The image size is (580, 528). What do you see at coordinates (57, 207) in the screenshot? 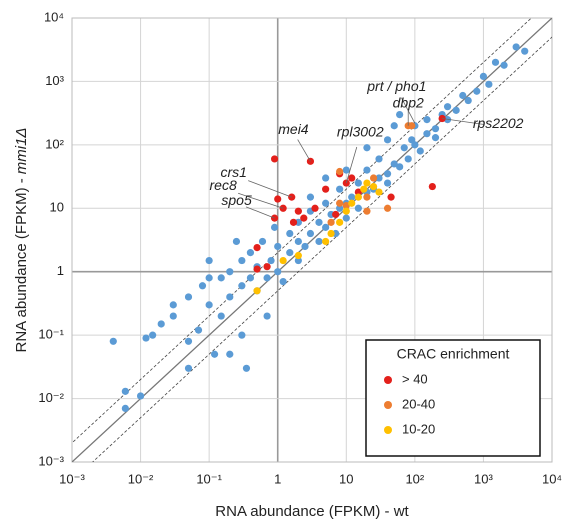
I see `y-tick-label: 10` at bounding box center [57, 207].